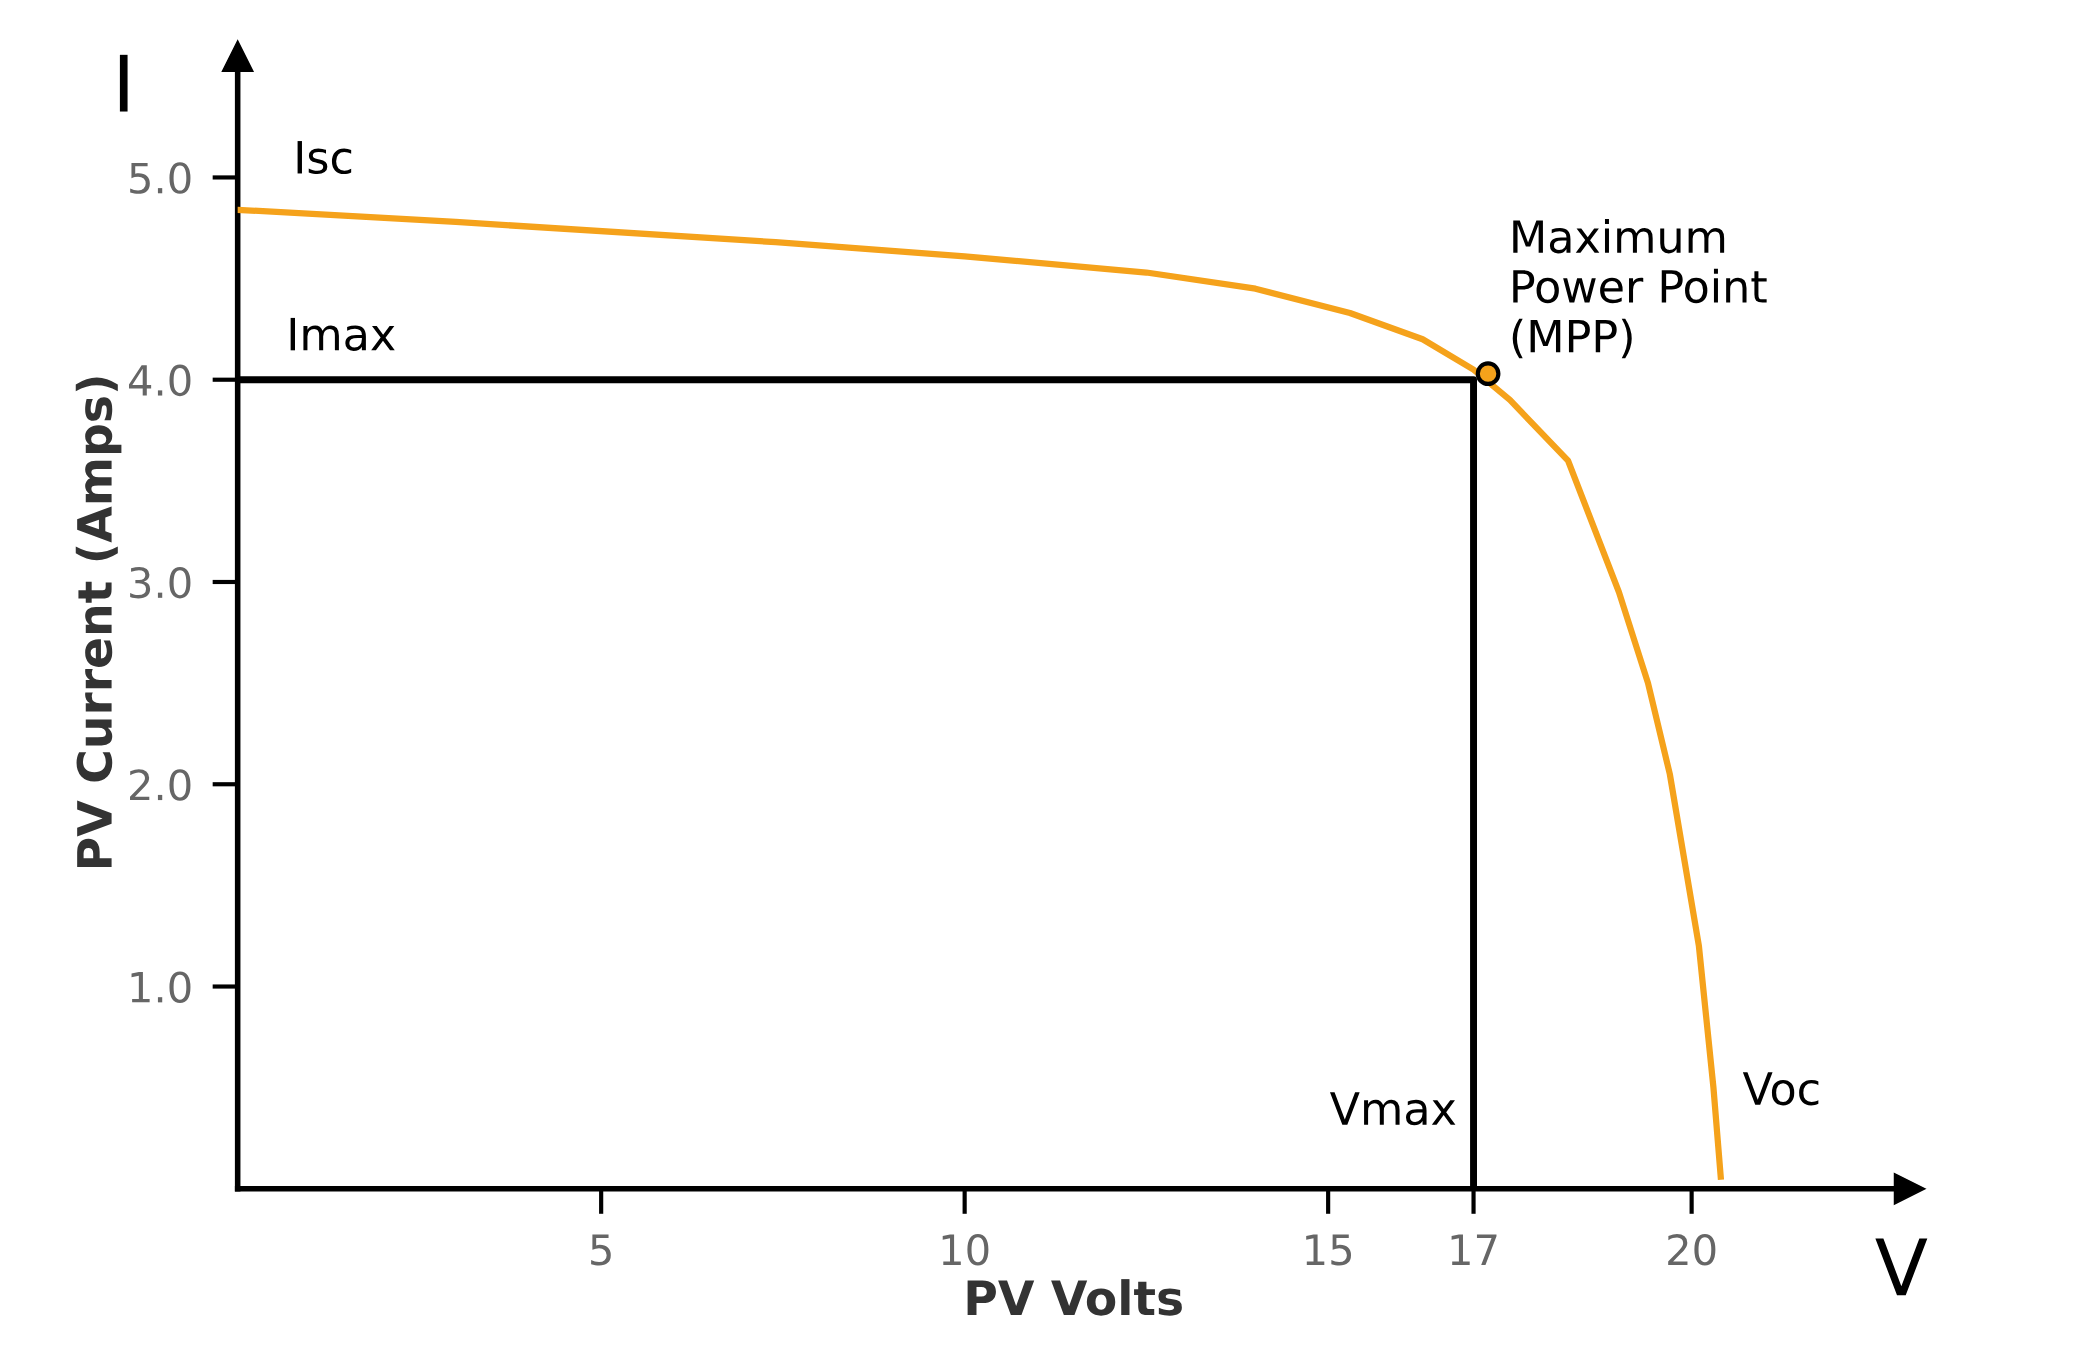 The image size is (2094, 1368). Describe the element at coordinates (1780, 1089) in the screenshot. I see `annotation: Voc` at that location.